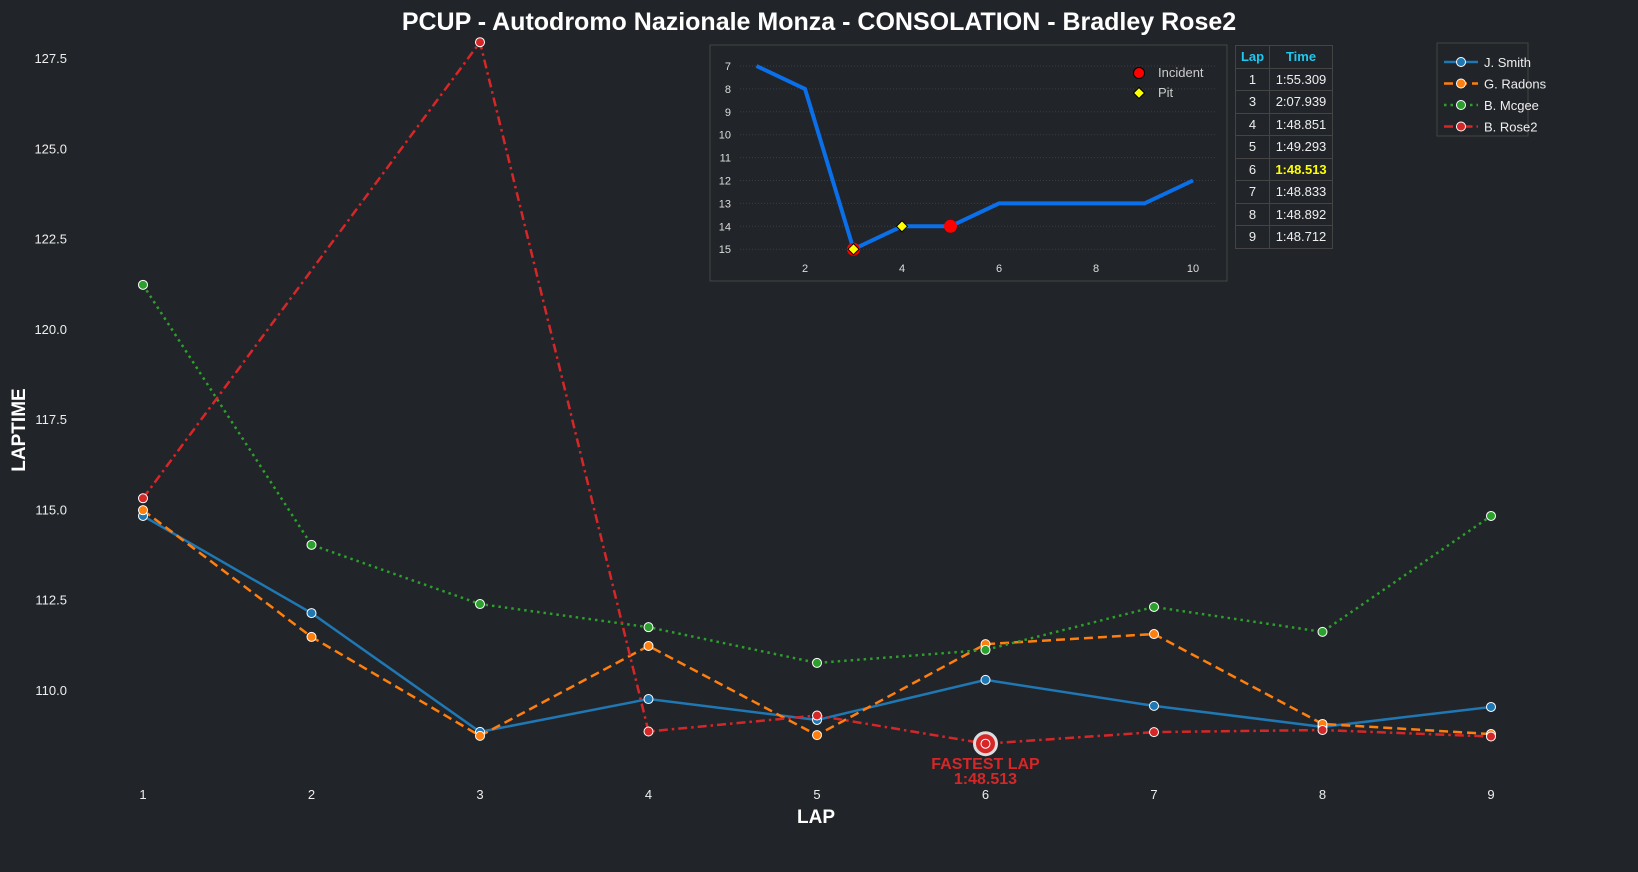 The image size is (1638, 872). What do you see at coordinates (19, 429) in the screenshot?
I see `y-axis-label: LAPTIME` at bounding box center [19, 429].